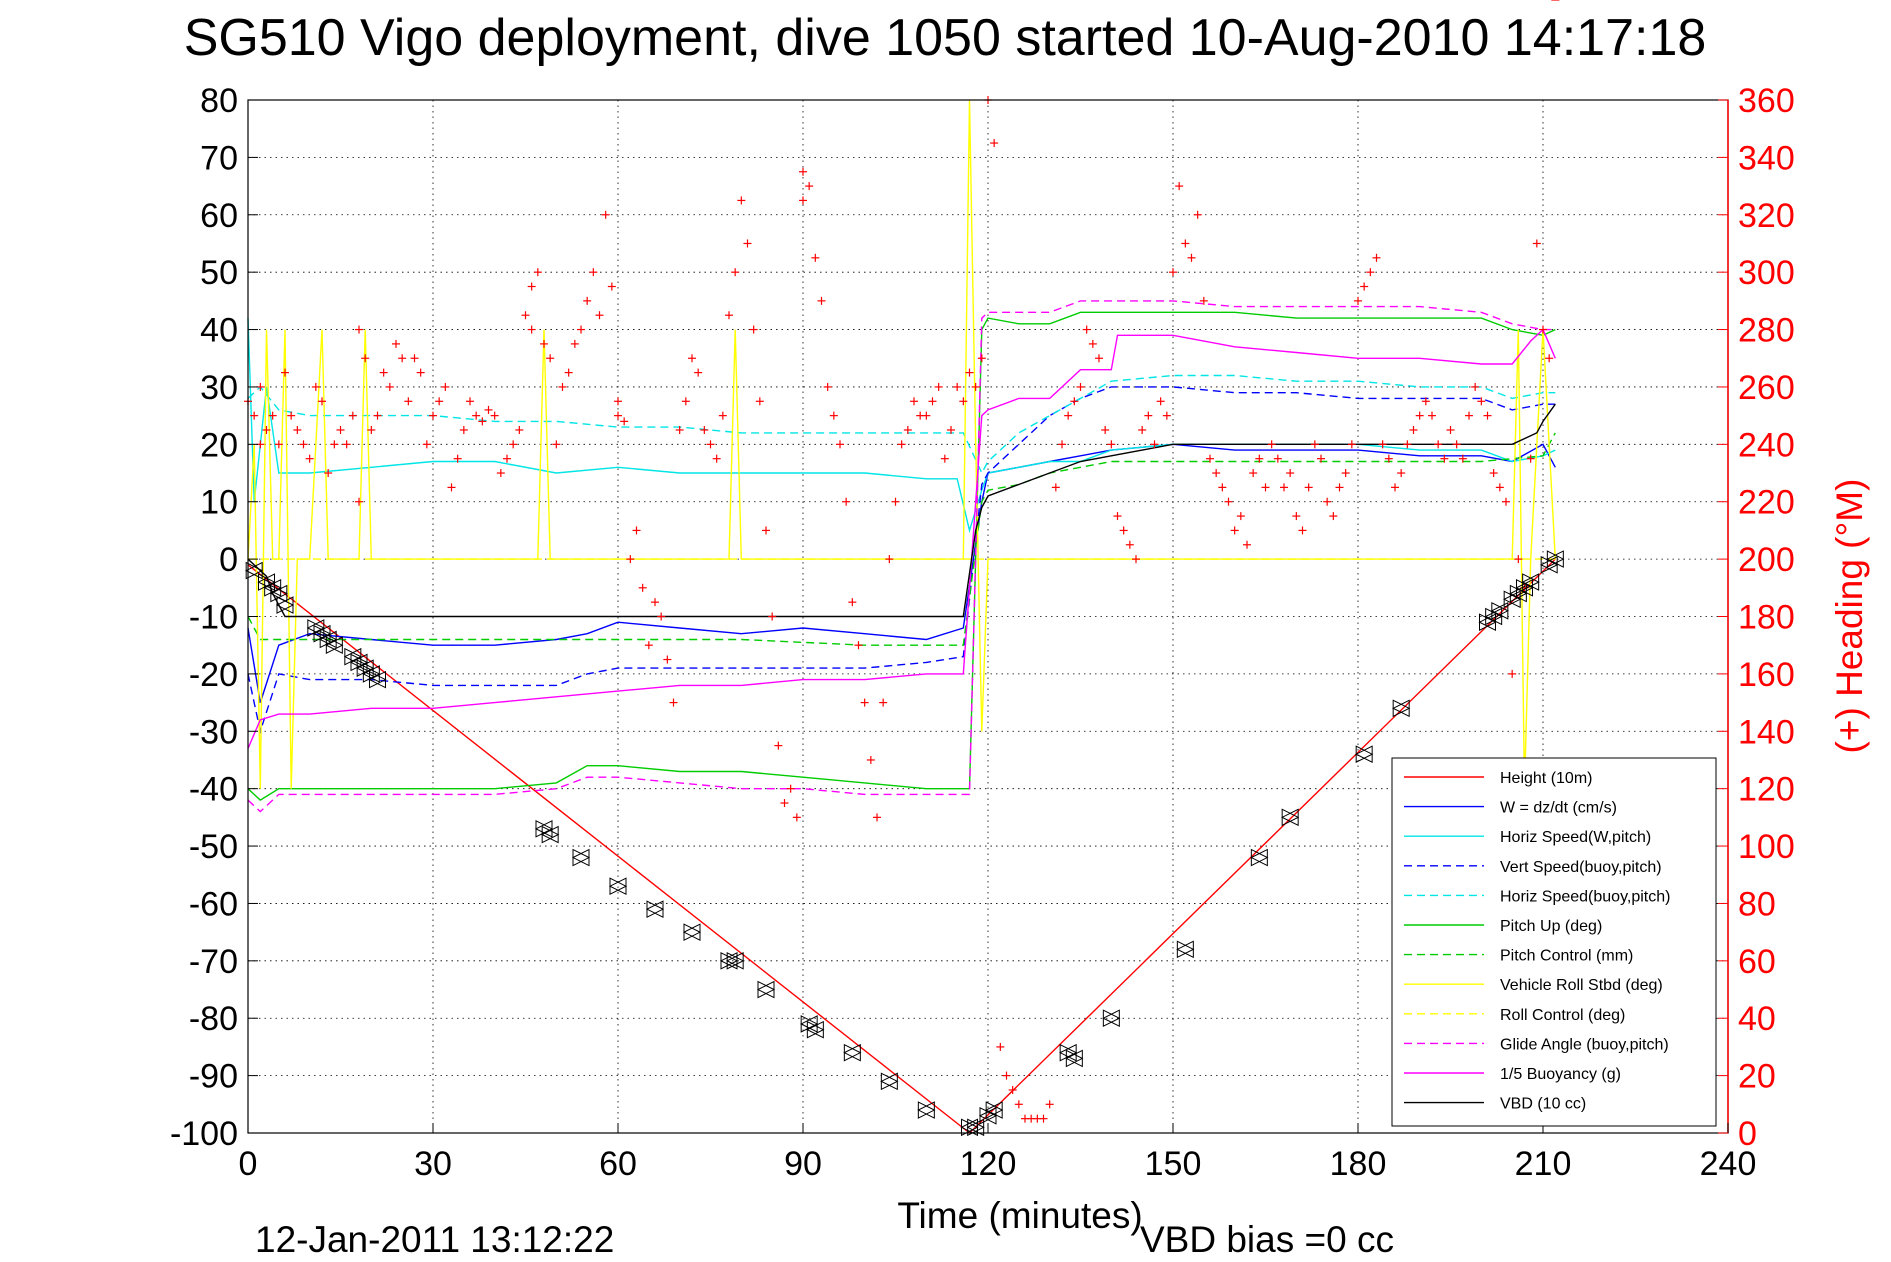 Image resolution: width=1891 pixels, height=1262 pixels. What do you see at coordinates (1766, 101) in the screenshot?
I see `y-right-tick-label: 360` at bounding box center [1766, 101].